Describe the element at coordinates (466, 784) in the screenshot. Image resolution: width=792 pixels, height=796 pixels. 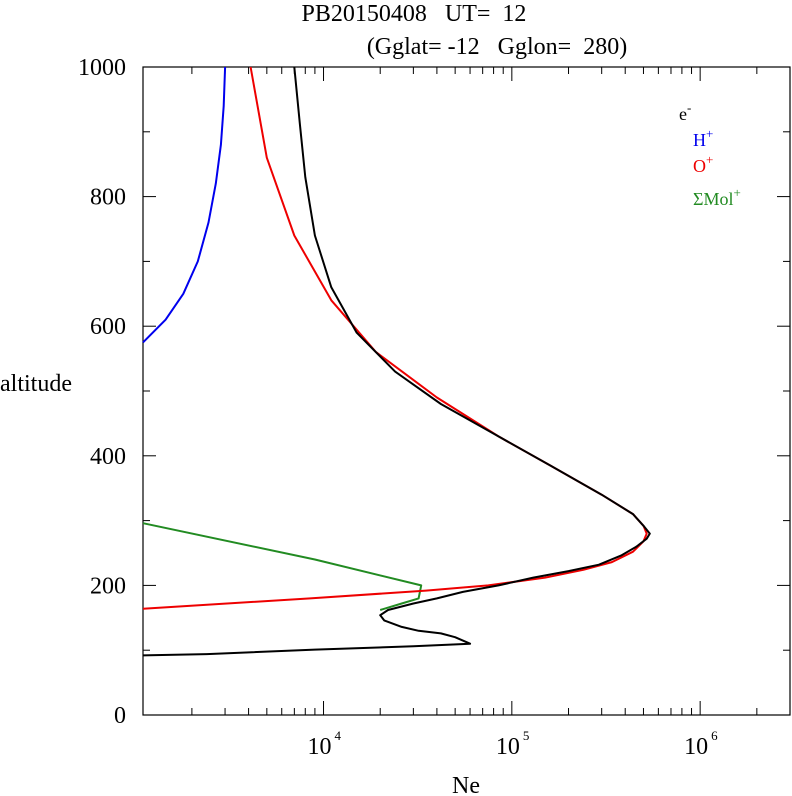
I see `x-axis-label: Ne` at that location.